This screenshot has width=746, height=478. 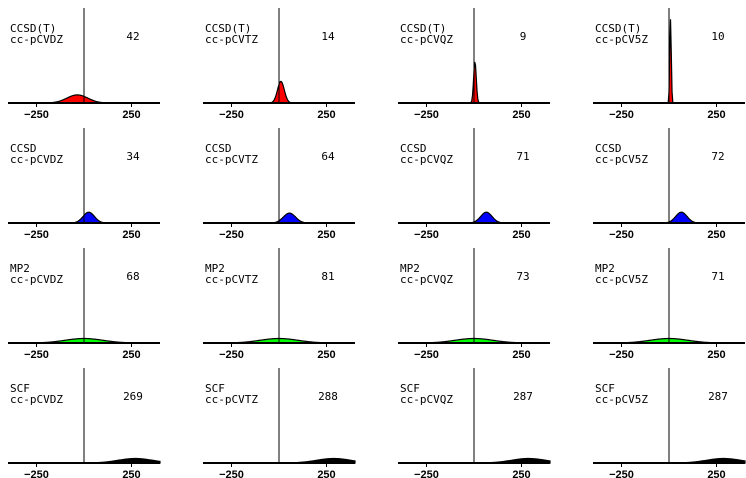 I want to click on panel-ccsdt-cc-pcvqz: −250 250 CCSD(T)cc-pCVQZ 9, so click(x=474, y=64).